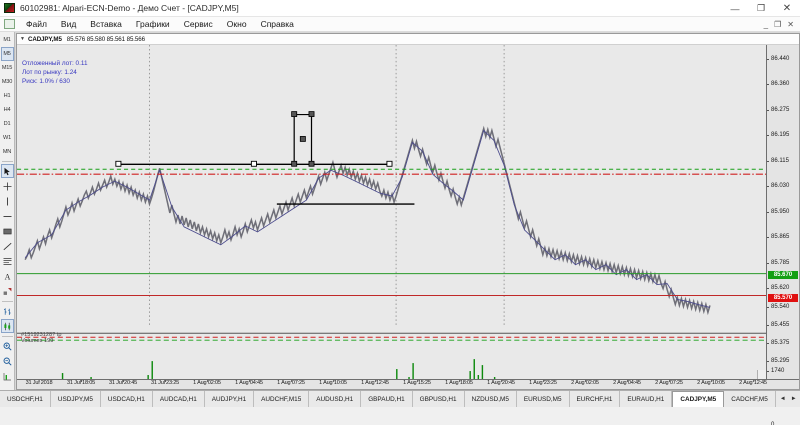 Image resolution: width=800 pixels, height=425 pixels. I want to click on tab-eurusd-m5: EURUSD,M5, so click(543, 399).